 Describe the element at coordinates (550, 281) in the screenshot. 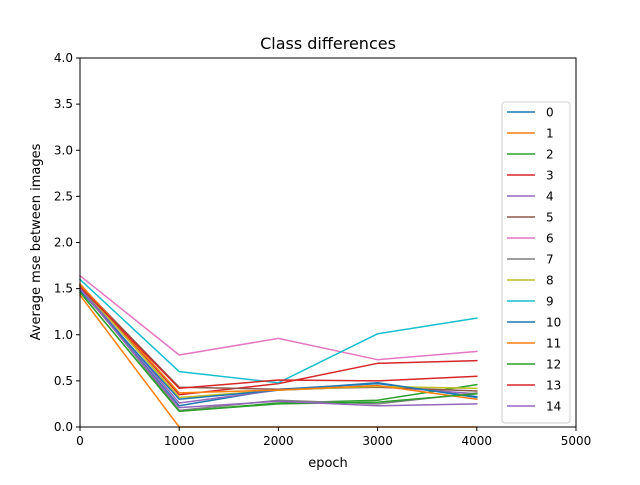

I see `legend-label-8: 8` at that location.